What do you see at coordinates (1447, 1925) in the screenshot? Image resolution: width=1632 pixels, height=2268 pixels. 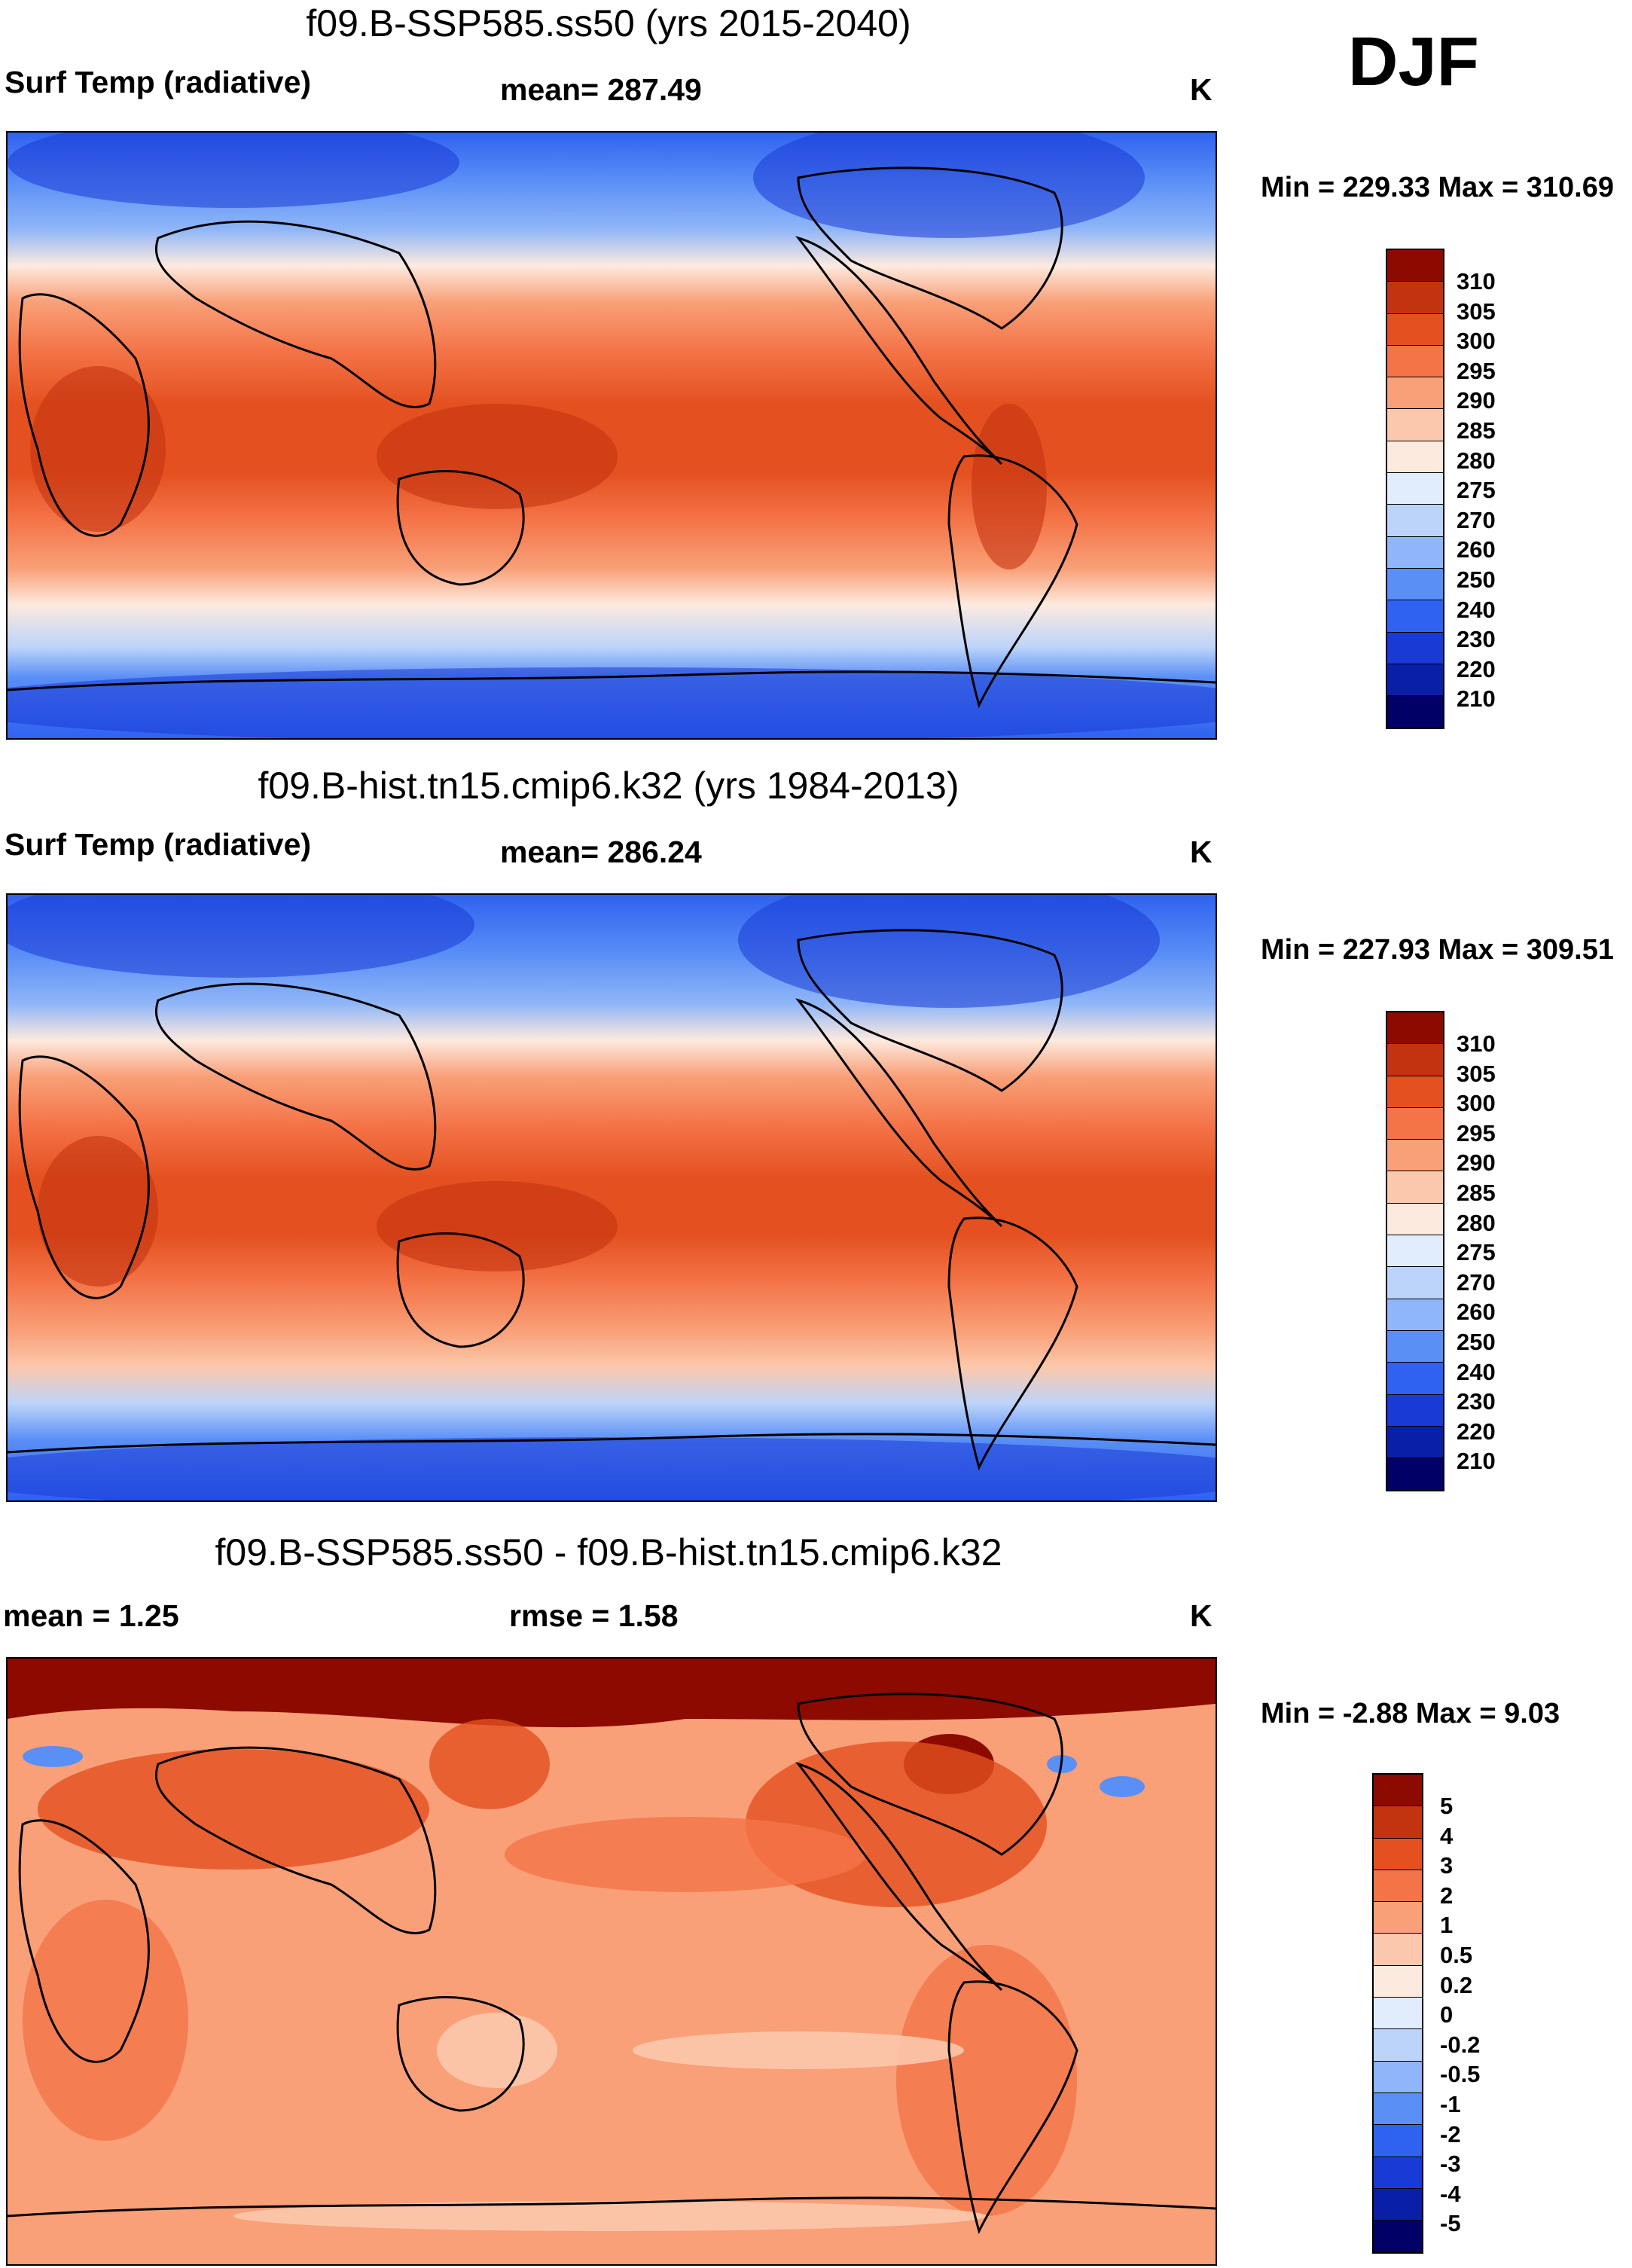 I see `colorbar-tick-label: 1` at bounding box center [1447, 1925].